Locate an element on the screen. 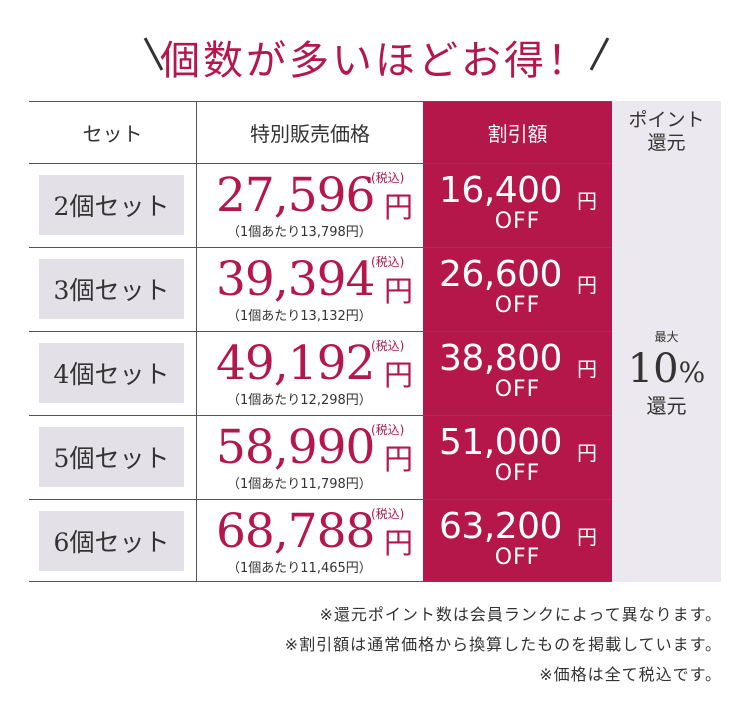 The image size is (750, 724). header-points-line1: ポイント is located at coordinates (666, 120).